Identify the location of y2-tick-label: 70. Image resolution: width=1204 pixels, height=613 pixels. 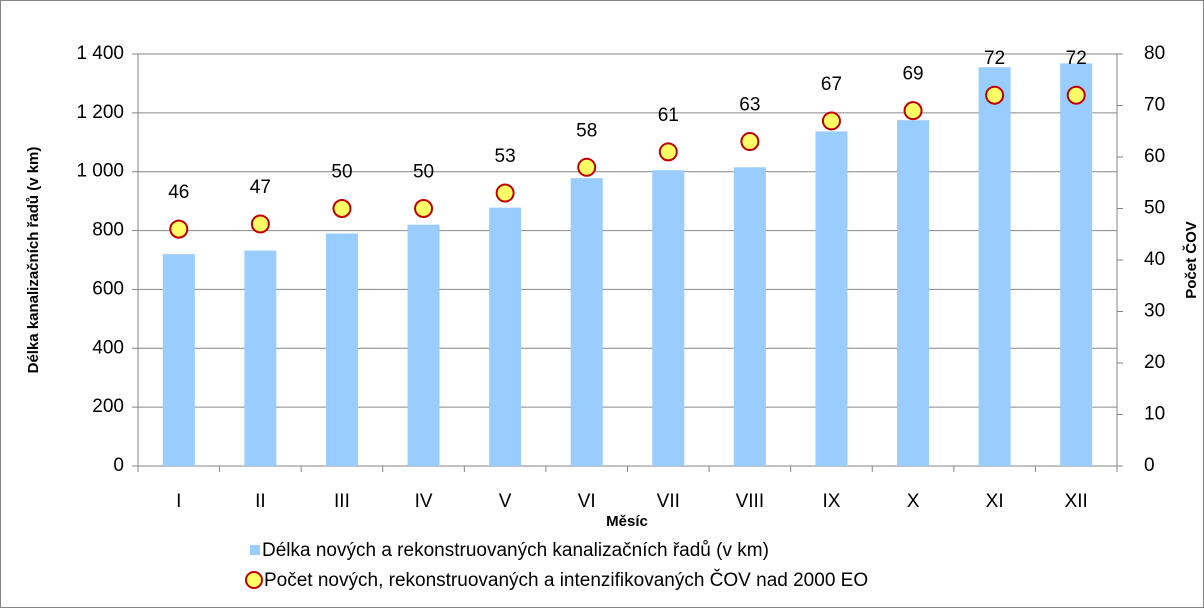
(1154, 105).